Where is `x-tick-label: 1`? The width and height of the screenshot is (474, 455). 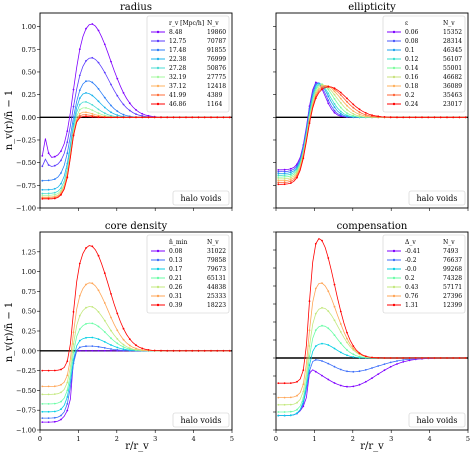
x-tick-label: 1 is located at coordinates (314, 439).